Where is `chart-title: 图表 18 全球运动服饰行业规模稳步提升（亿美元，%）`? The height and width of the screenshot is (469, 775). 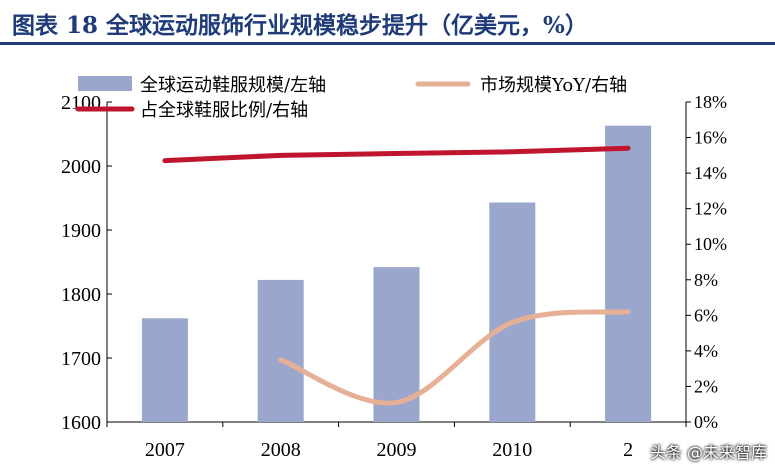
chart-title: 图表 18 全球运动服饰行业规模稳步提升（亿美元，%） is located at coordinates (300, 25).